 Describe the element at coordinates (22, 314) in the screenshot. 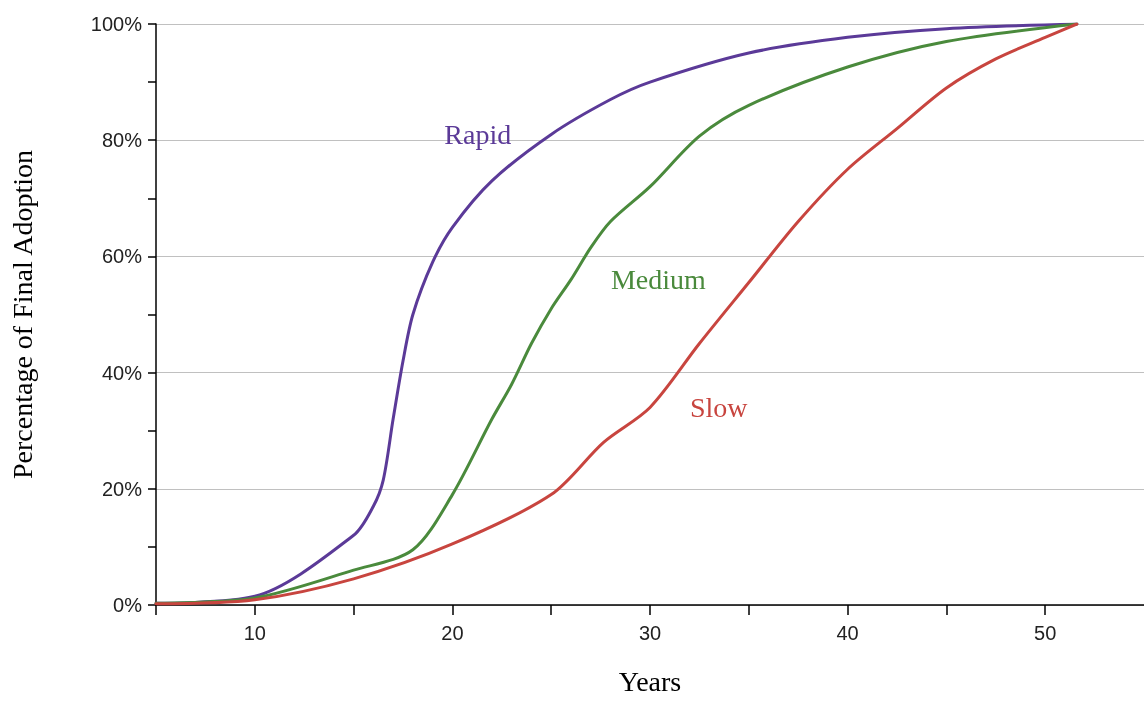

I see `y-axis-title: Percentage of Final Adoption` at that location.